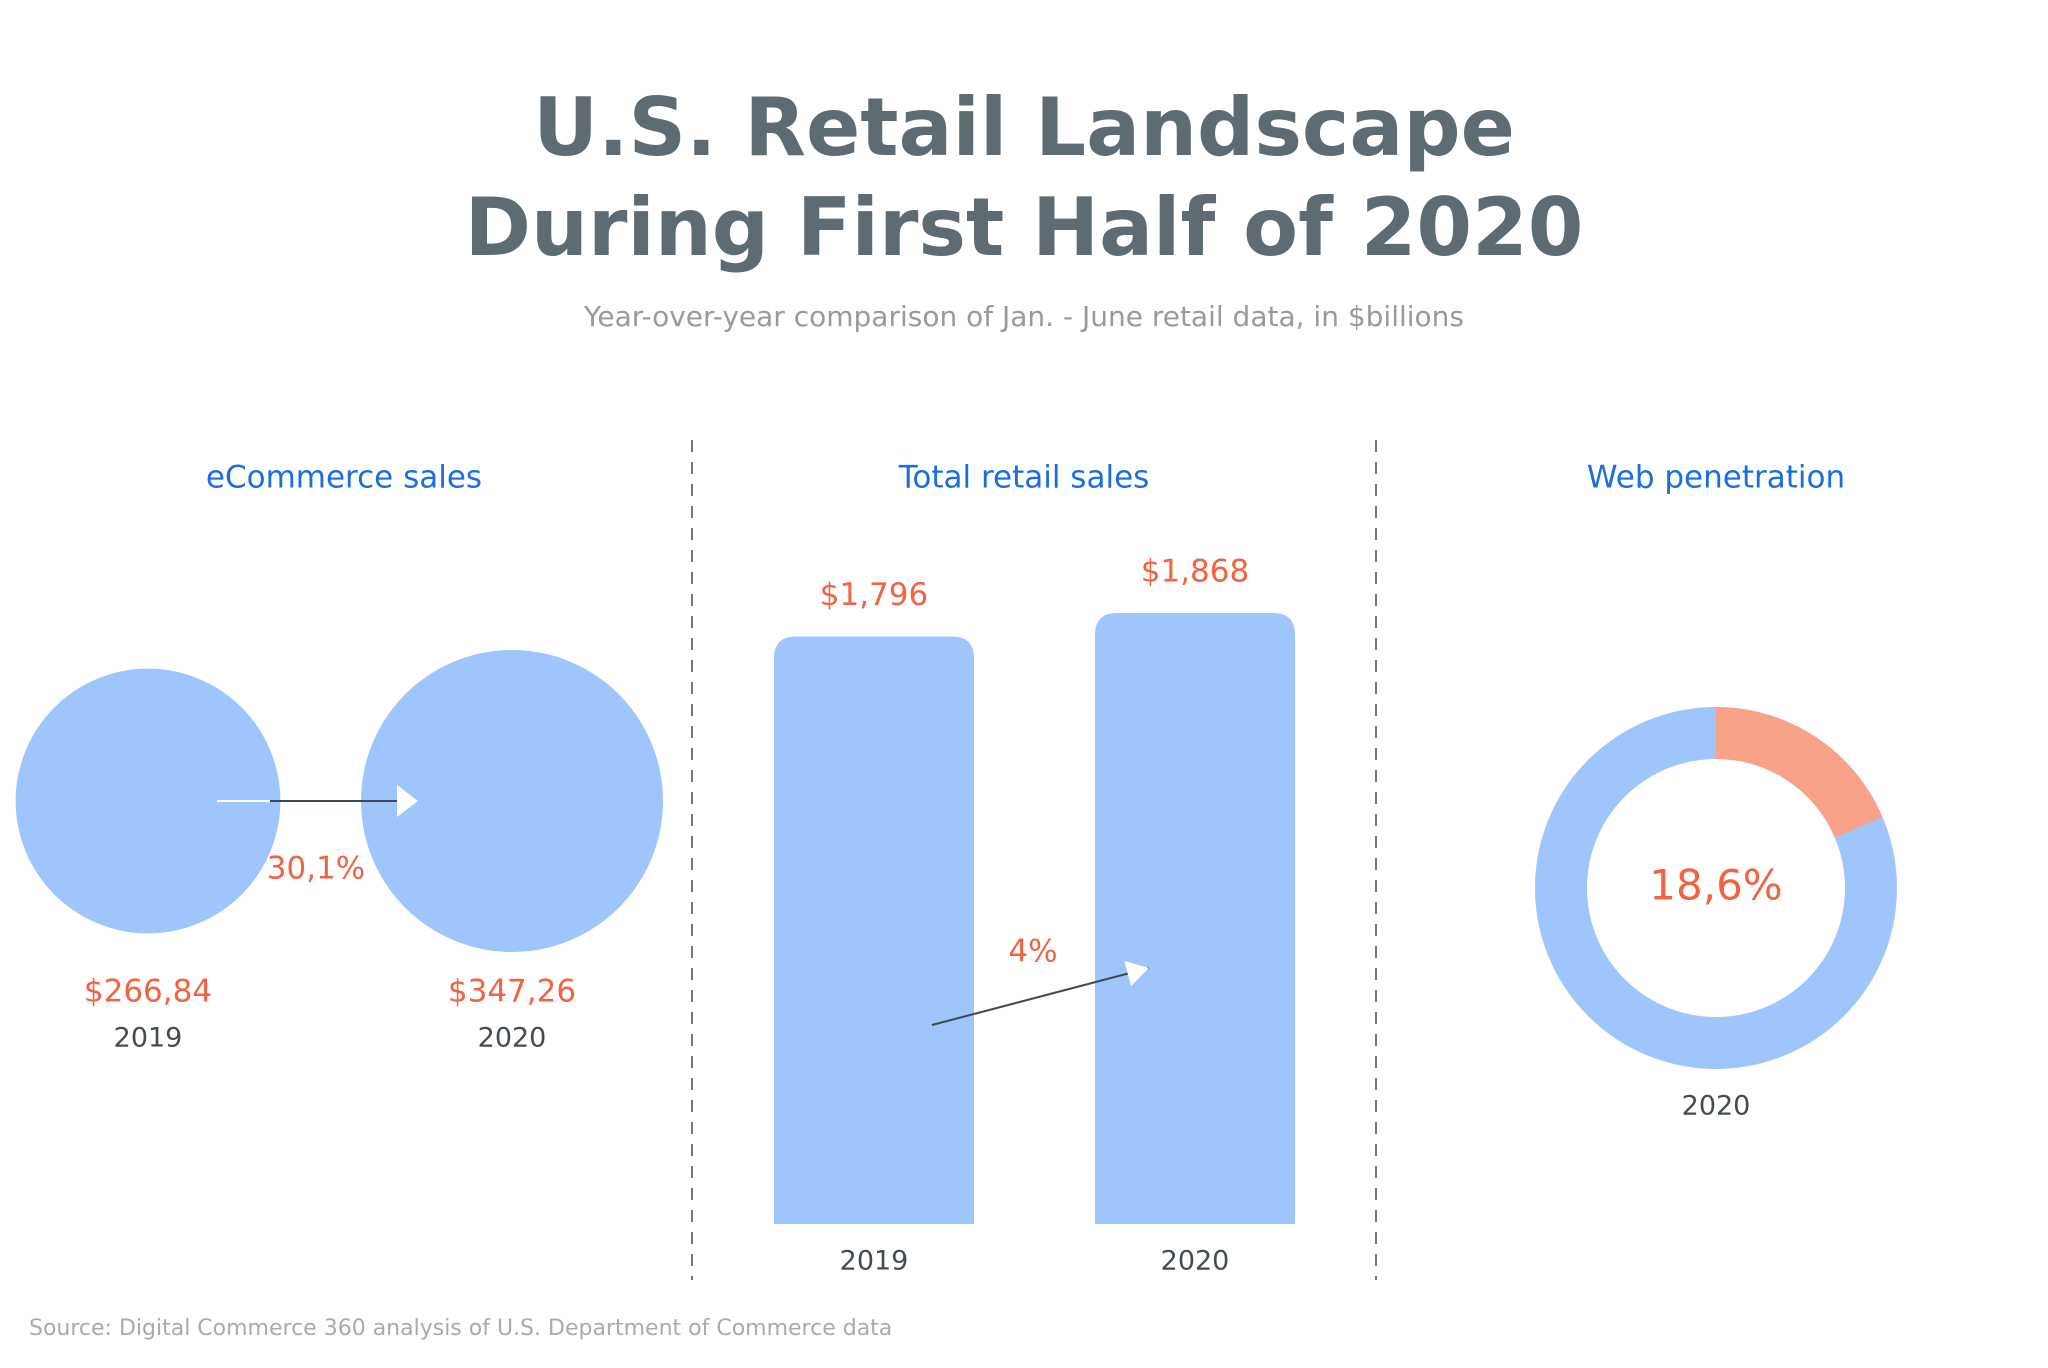  Describe the element at coordinates (1716, 478) in the screenshot. I see `panel-title: Web penetration` at that location.